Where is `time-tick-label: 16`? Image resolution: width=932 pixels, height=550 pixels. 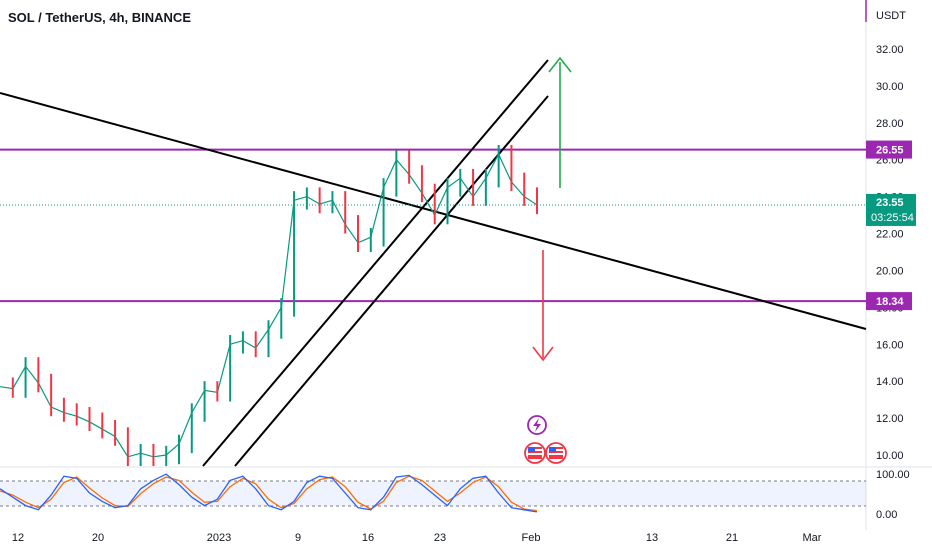 time-tick-label: 16 is located at coordinates (368, 538).